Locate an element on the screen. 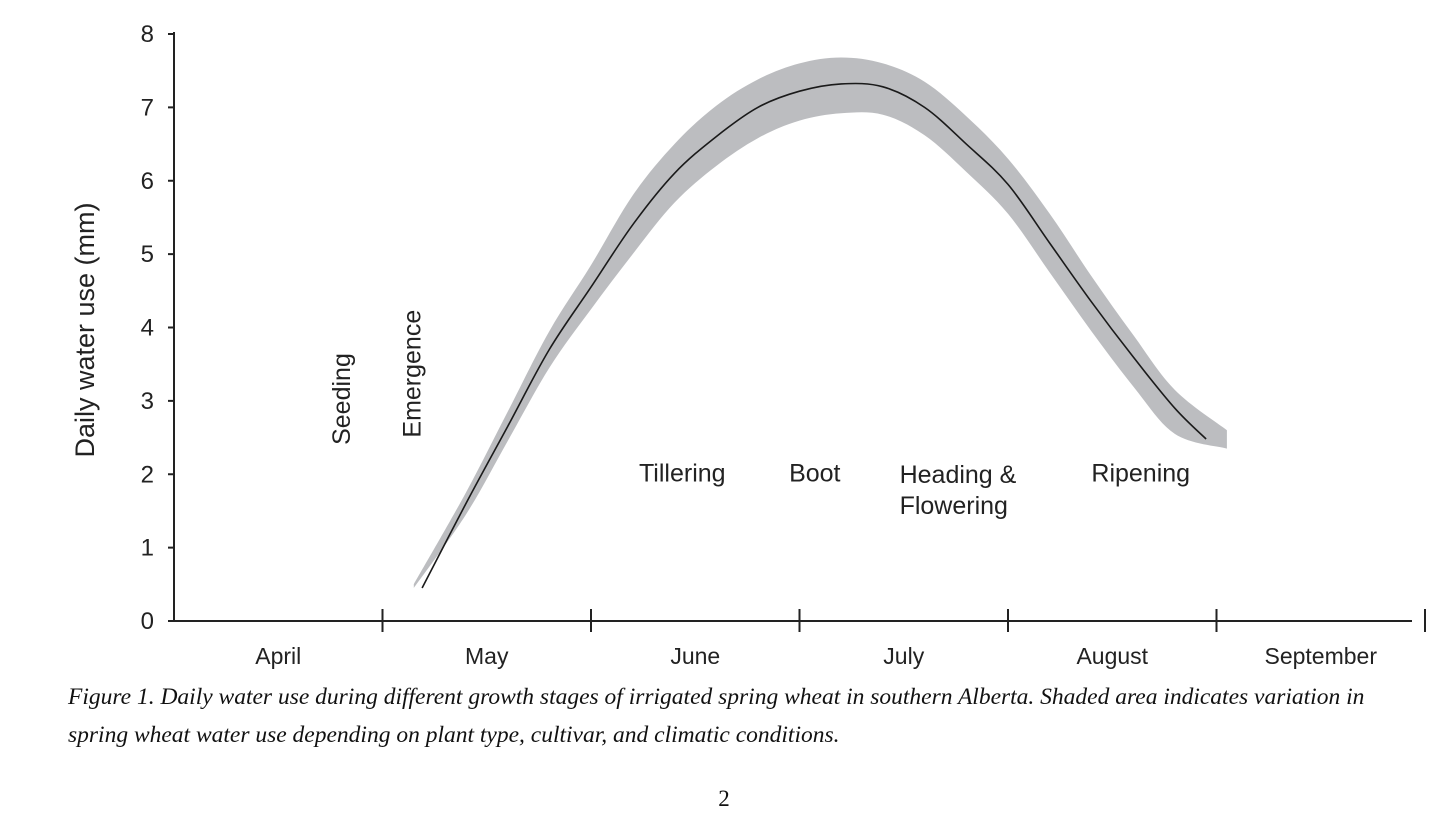 The image size is (1448, 816). y-tick-label: 5 is located at coordinates (147, 254).